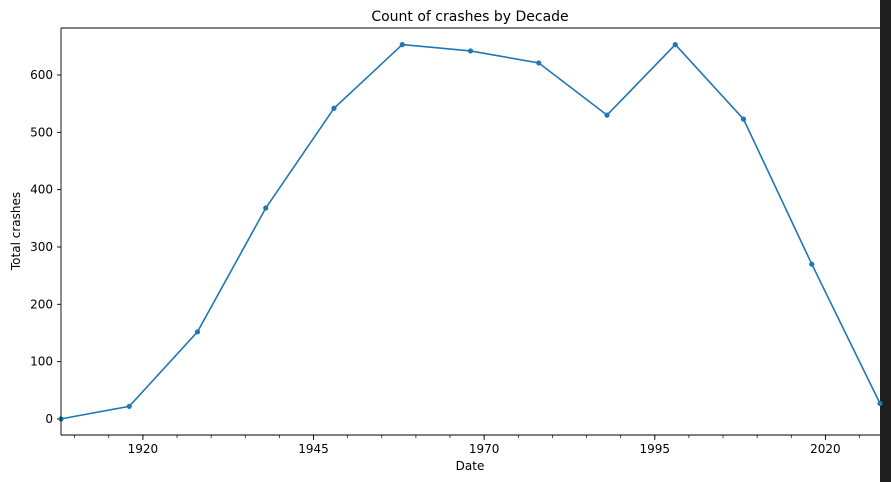 The height and width of the screenshot is (482, 891). Describe the element at coordinates (143, 449) in the screenshot. I see `x-tick-label: 1920` at that location.